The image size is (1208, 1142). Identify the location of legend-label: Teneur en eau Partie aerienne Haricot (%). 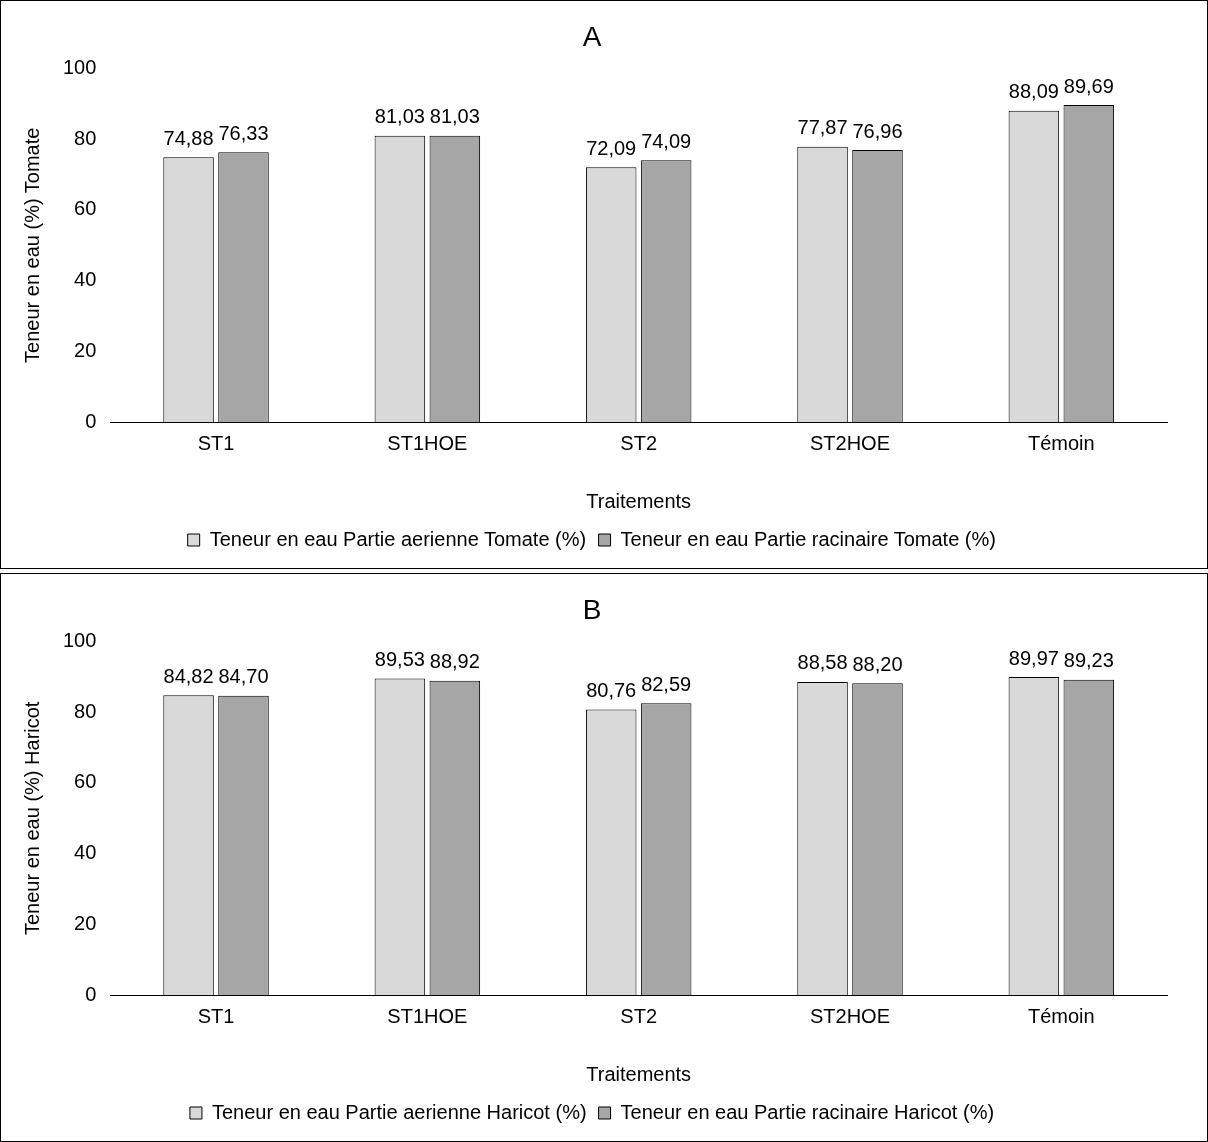
(399, 1111).